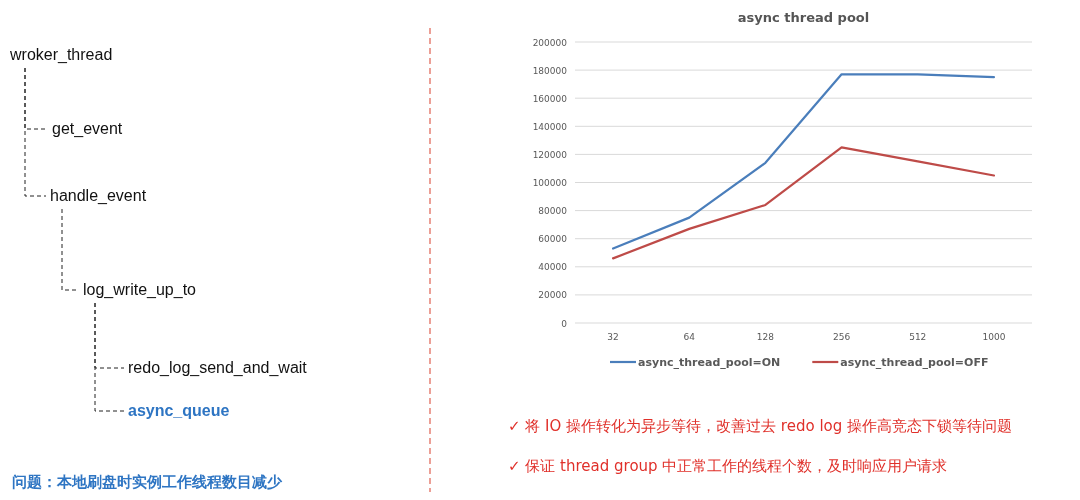 The width and height of the screenshot is (1080, 500). Describe the element at coordinates (803, 17) in the screenshot. I see `chart-title: async thread pool` at that location.